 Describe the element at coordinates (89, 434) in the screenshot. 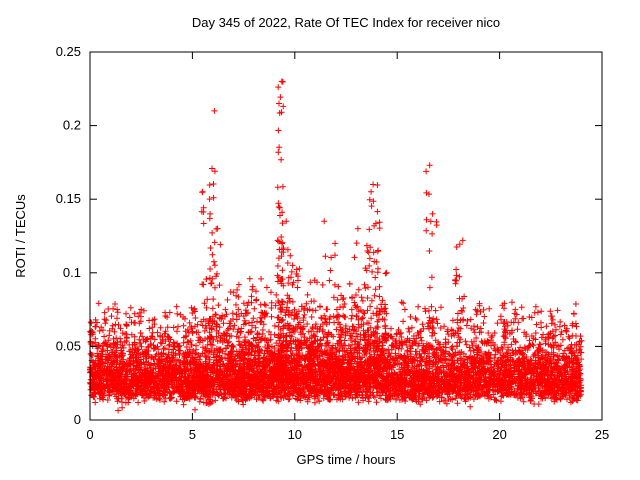

I see `x-tick-label: 0` at that location.